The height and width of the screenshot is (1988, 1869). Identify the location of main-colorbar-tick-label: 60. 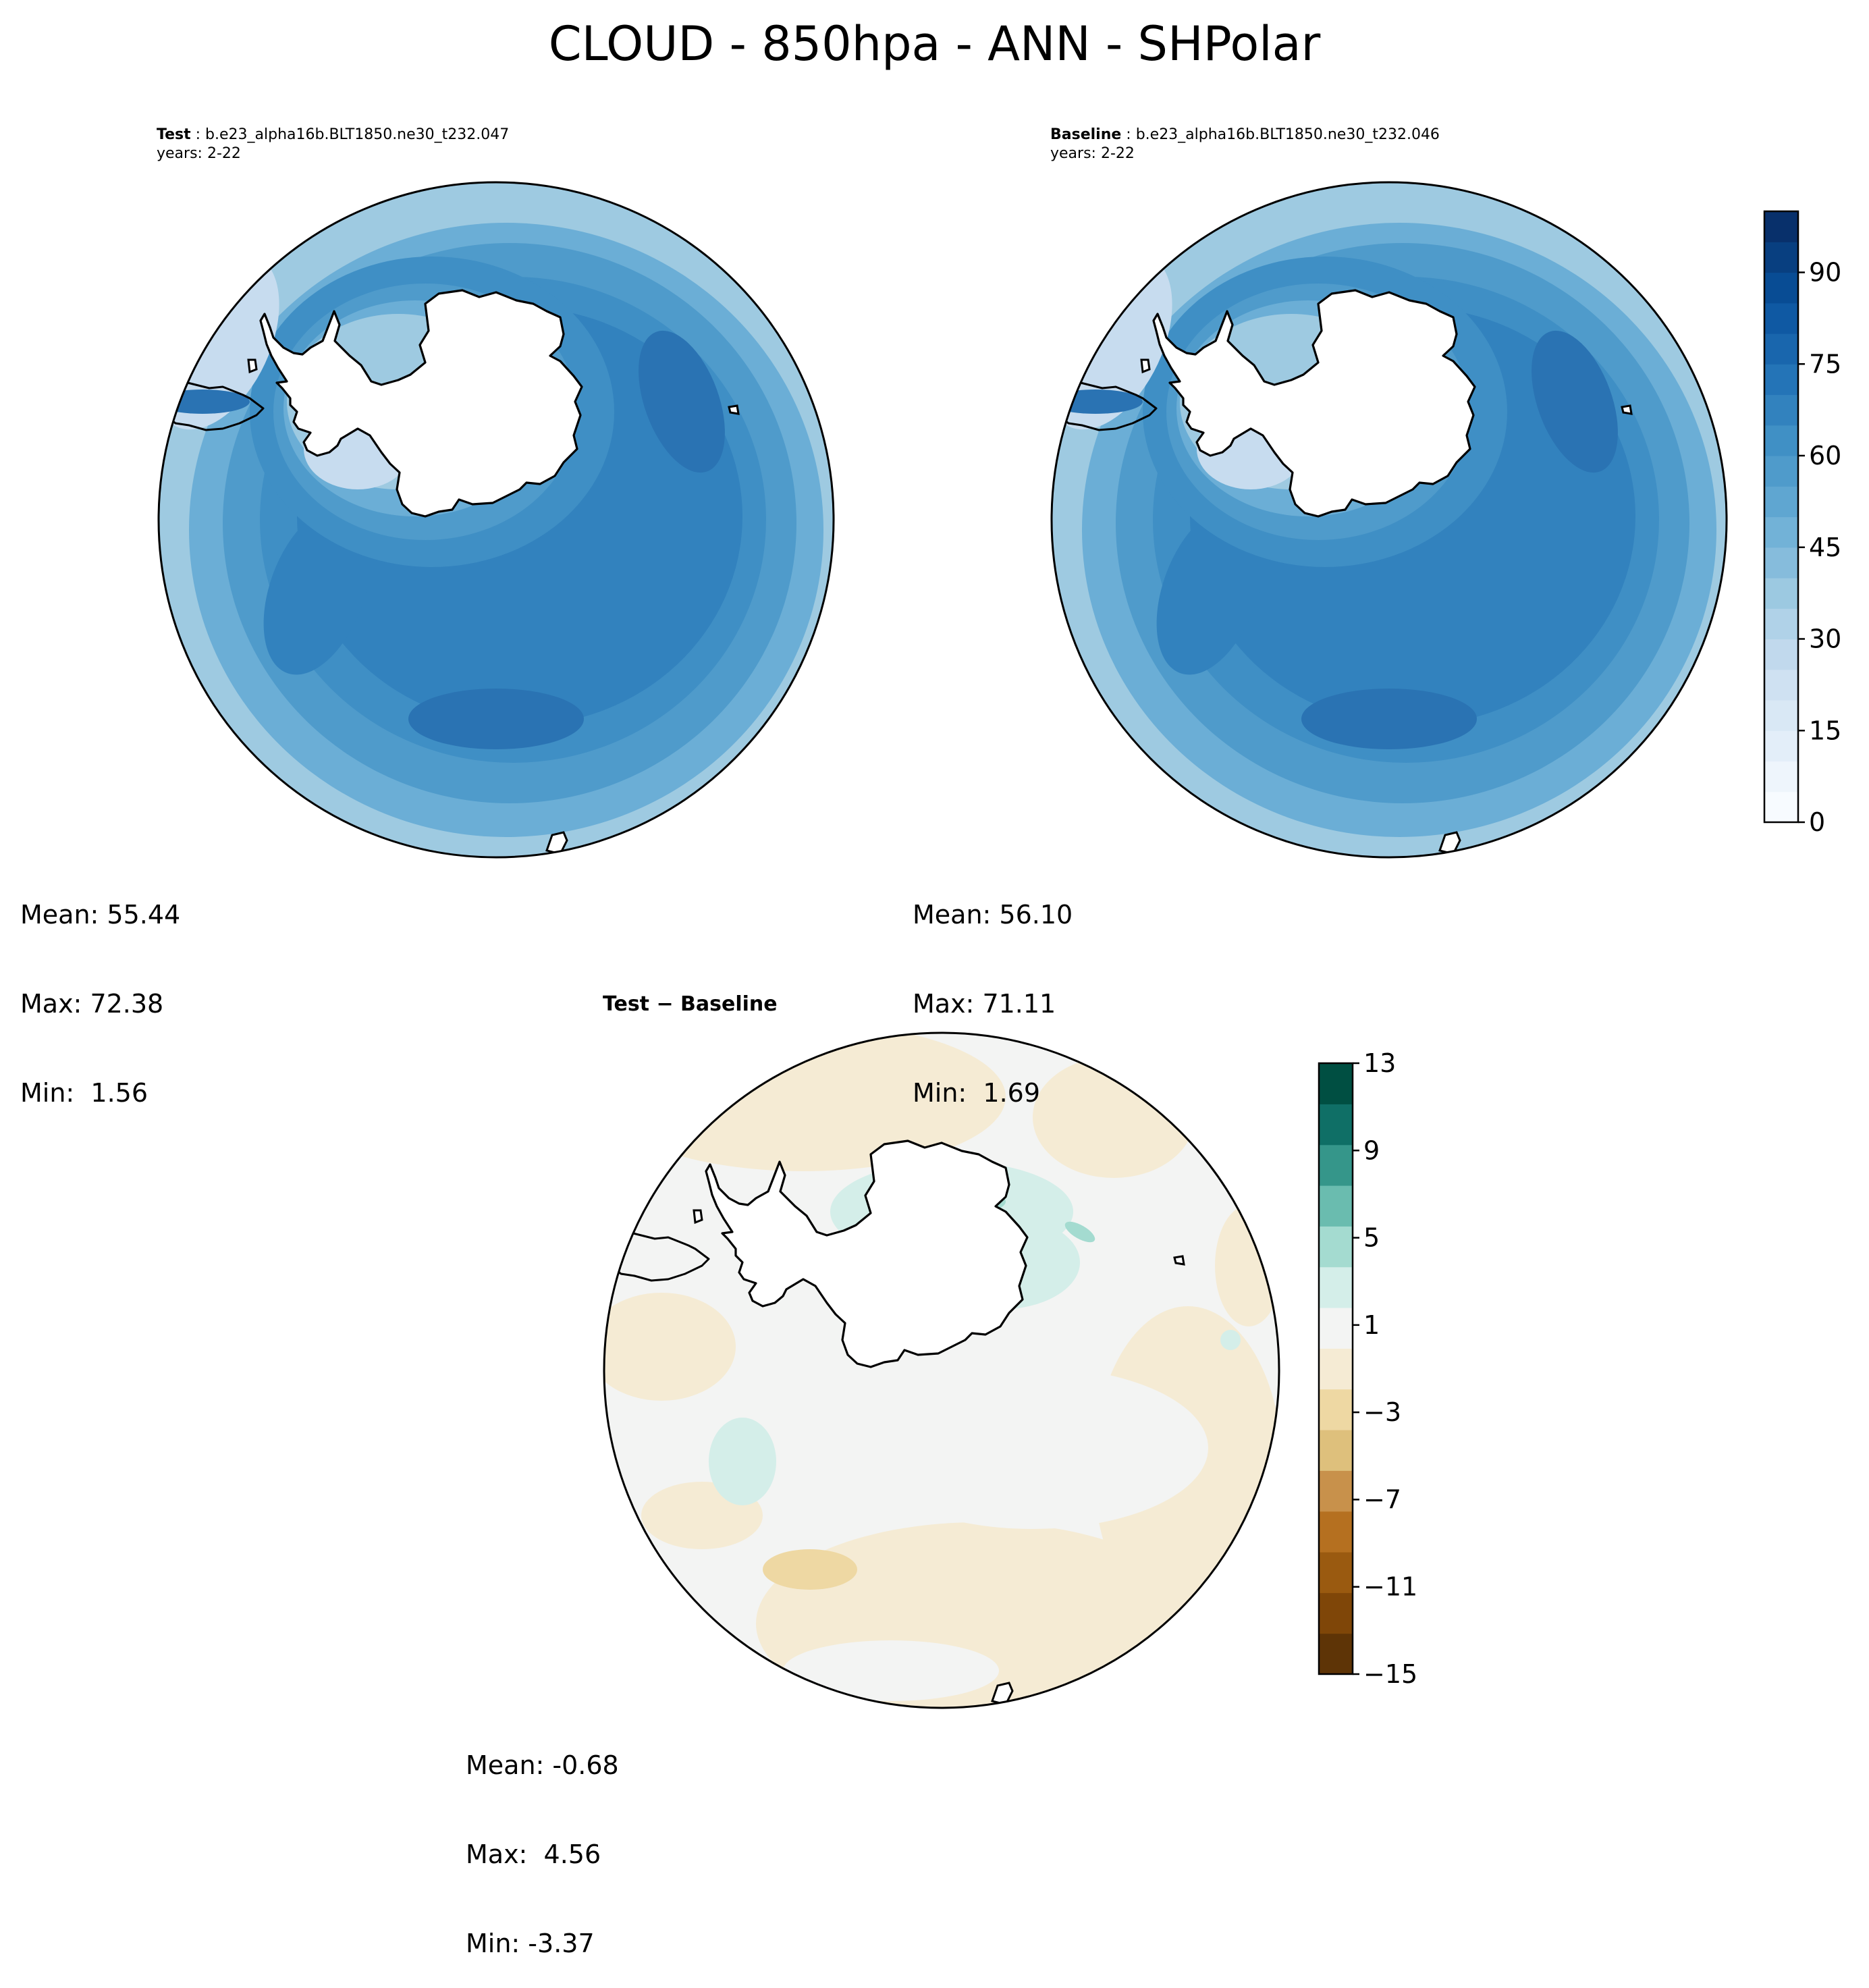
(1825, 456).